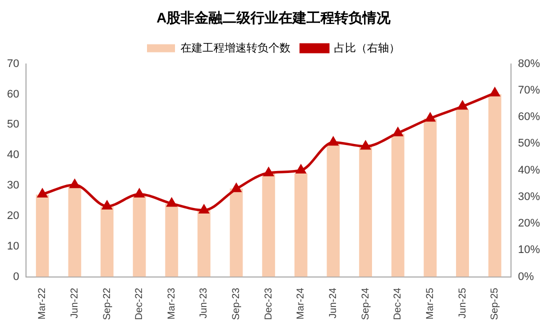 The image size is (549, 325). Describe the element at coordinates (13, 124) in the screenshot. I see `y-tick-label: 50` at that location.